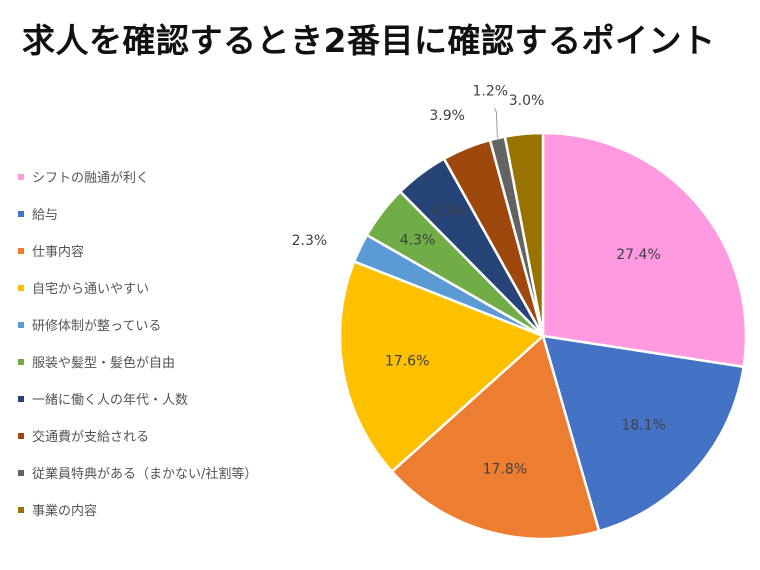 The height and width of the screenshot is (570, 760). I want to click on data-label: 2.3%, so click(310, 241).